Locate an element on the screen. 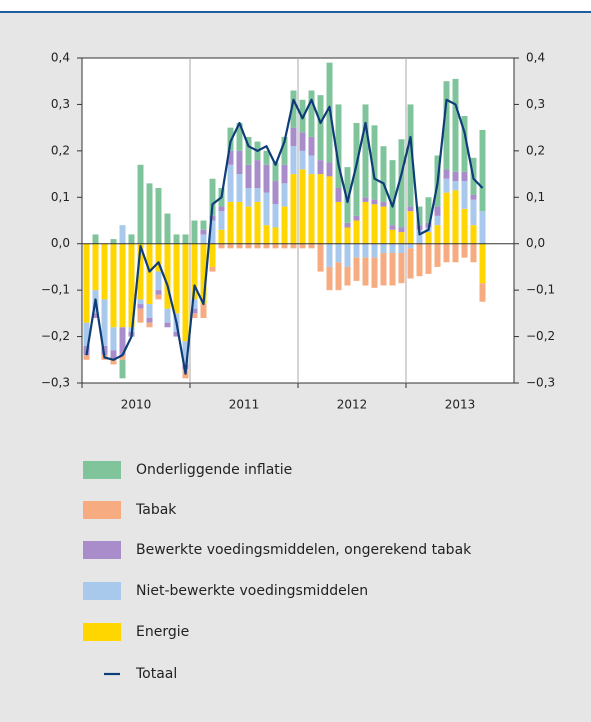 The width and height of the screenshot is (591, 722). x-tick-label: 2011 is located at coordinates (244, 405).